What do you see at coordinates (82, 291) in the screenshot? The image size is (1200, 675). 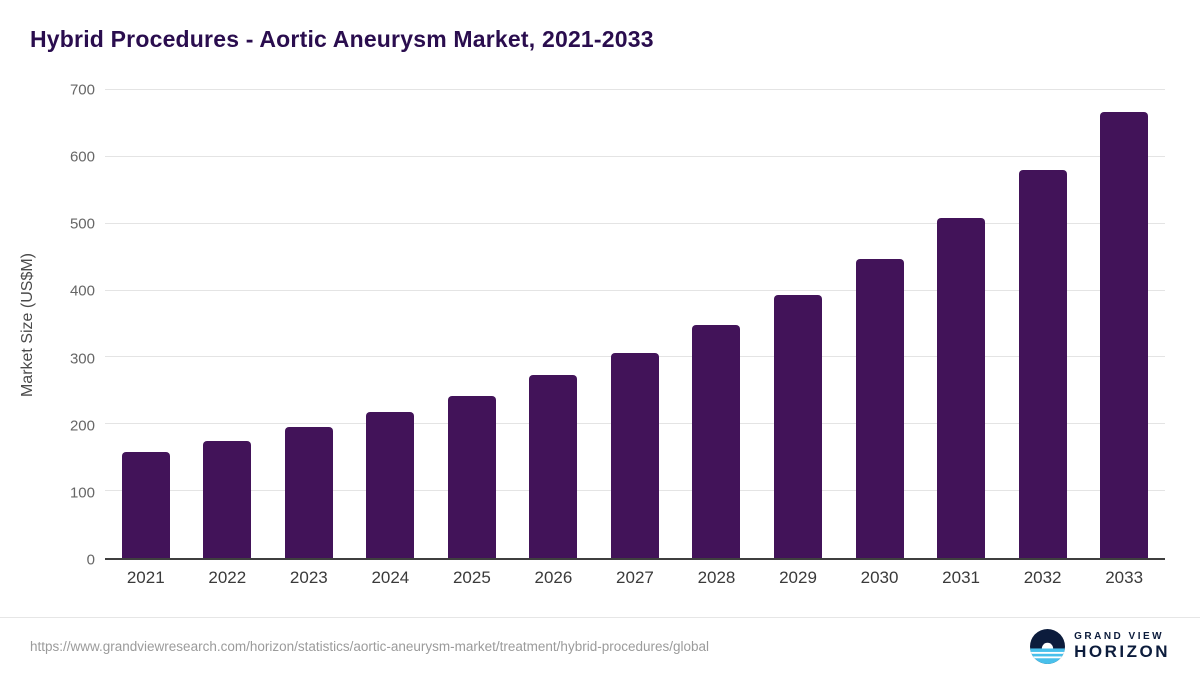 I see `y-tick-label: 400` at bounding box center [82, 291].